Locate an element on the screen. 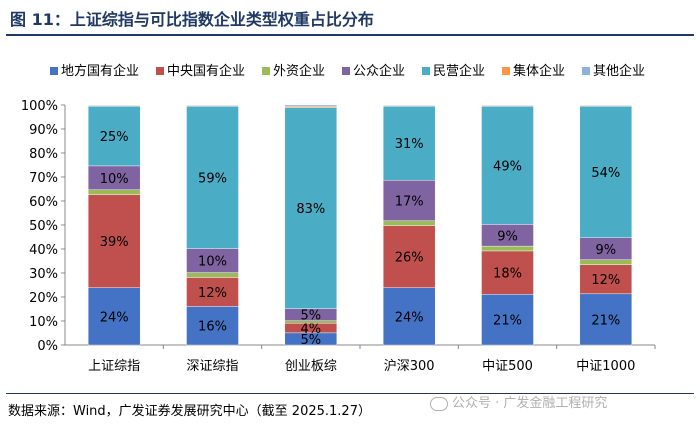 The width and height of the screenshot is (700, 424). watermark: 公众号 · 广发金融工程研究 is located at coordinates (518, 401).